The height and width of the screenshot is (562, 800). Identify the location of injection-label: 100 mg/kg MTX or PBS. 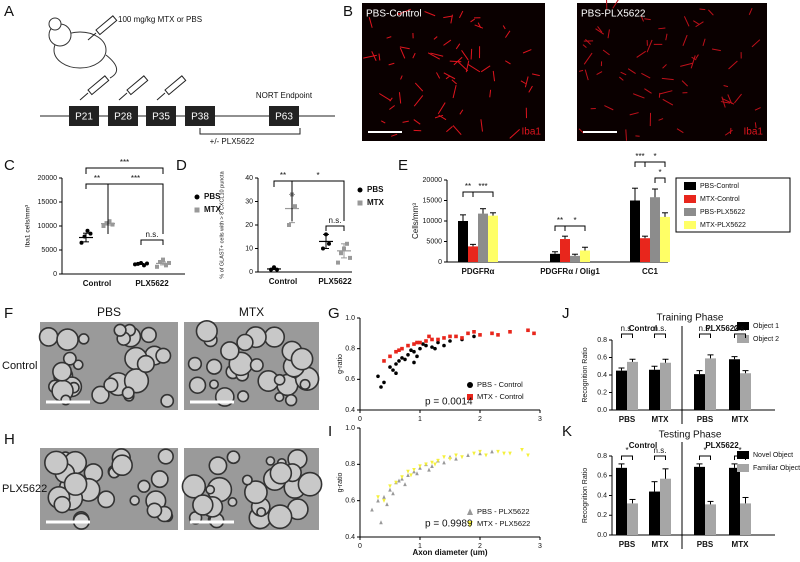
(160, 19).